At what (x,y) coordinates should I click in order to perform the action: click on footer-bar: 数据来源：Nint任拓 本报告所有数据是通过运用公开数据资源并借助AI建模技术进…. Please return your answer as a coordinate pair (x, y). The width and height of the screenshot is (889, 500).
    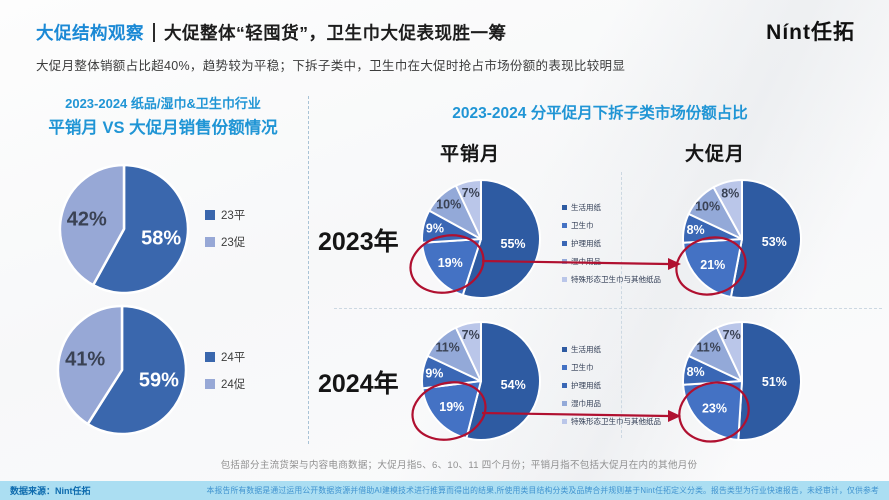
    Looking at the image, I should click on (444, 490).